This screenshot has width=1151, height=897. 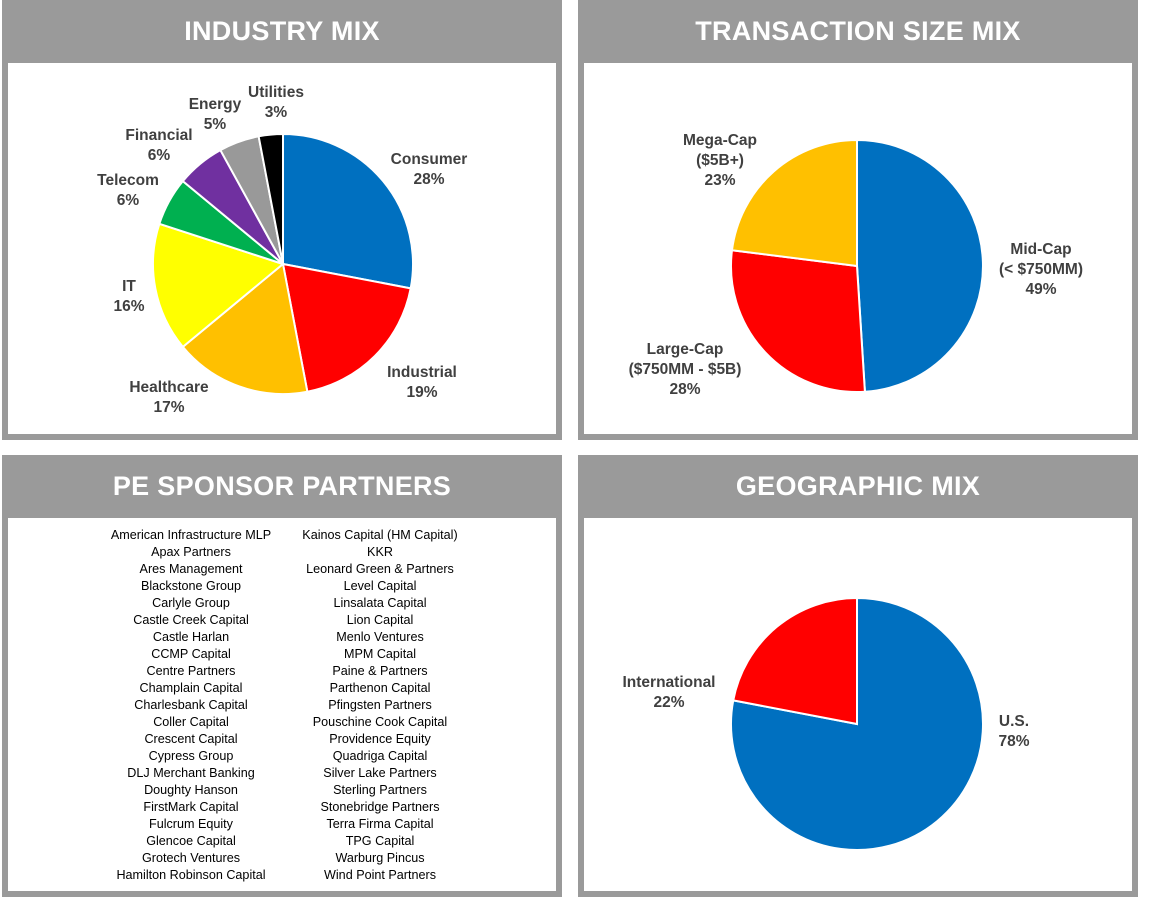 What do you see at coordinates (282, 486) in the screenshot?
I see `pe-sponsor-partners-title: PE SPONSOR PARTNERS` at bounding box center [282, 486].